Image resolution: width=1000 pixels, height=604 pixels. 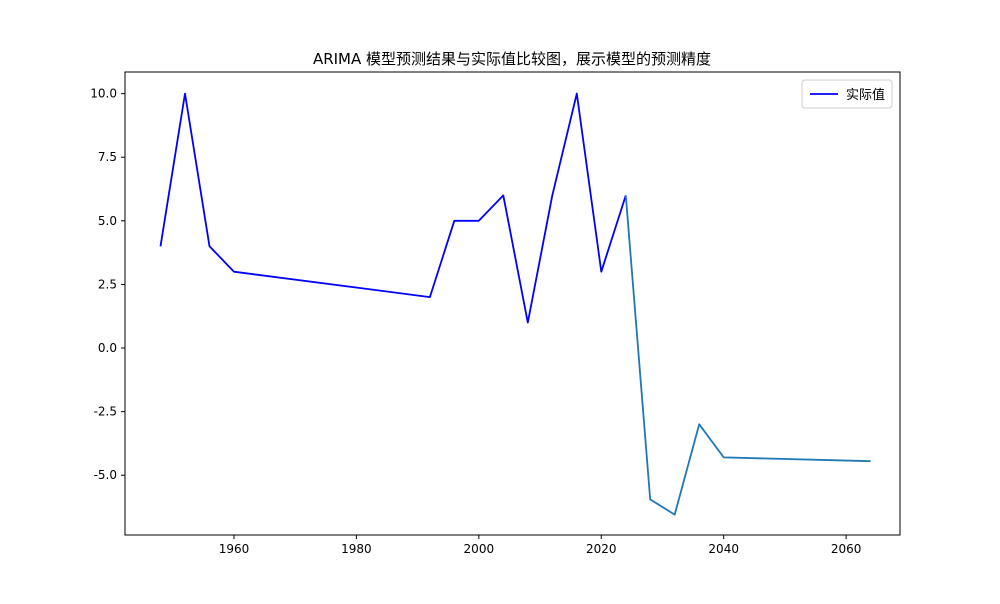 What do you see at coordinates (107, 221) in the screenshot?
I see `y-tick-label: 5.0` at bounding box center [107, 221].